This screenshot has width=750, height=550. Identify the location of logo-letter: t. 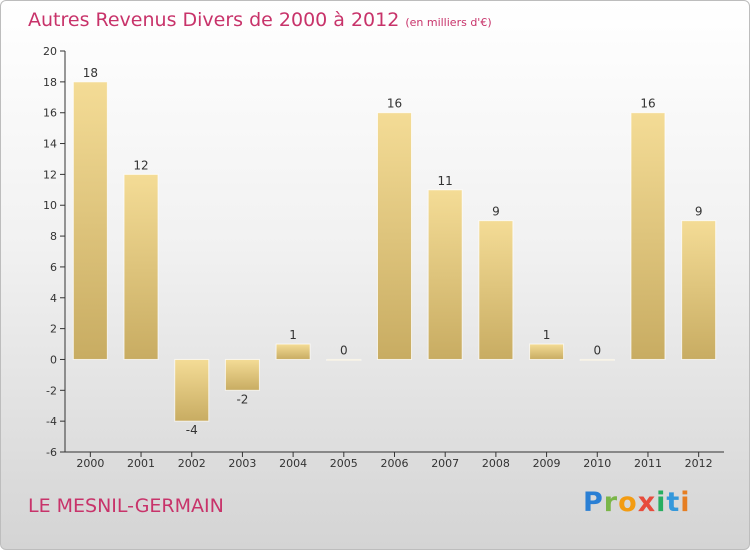
(673, 502).